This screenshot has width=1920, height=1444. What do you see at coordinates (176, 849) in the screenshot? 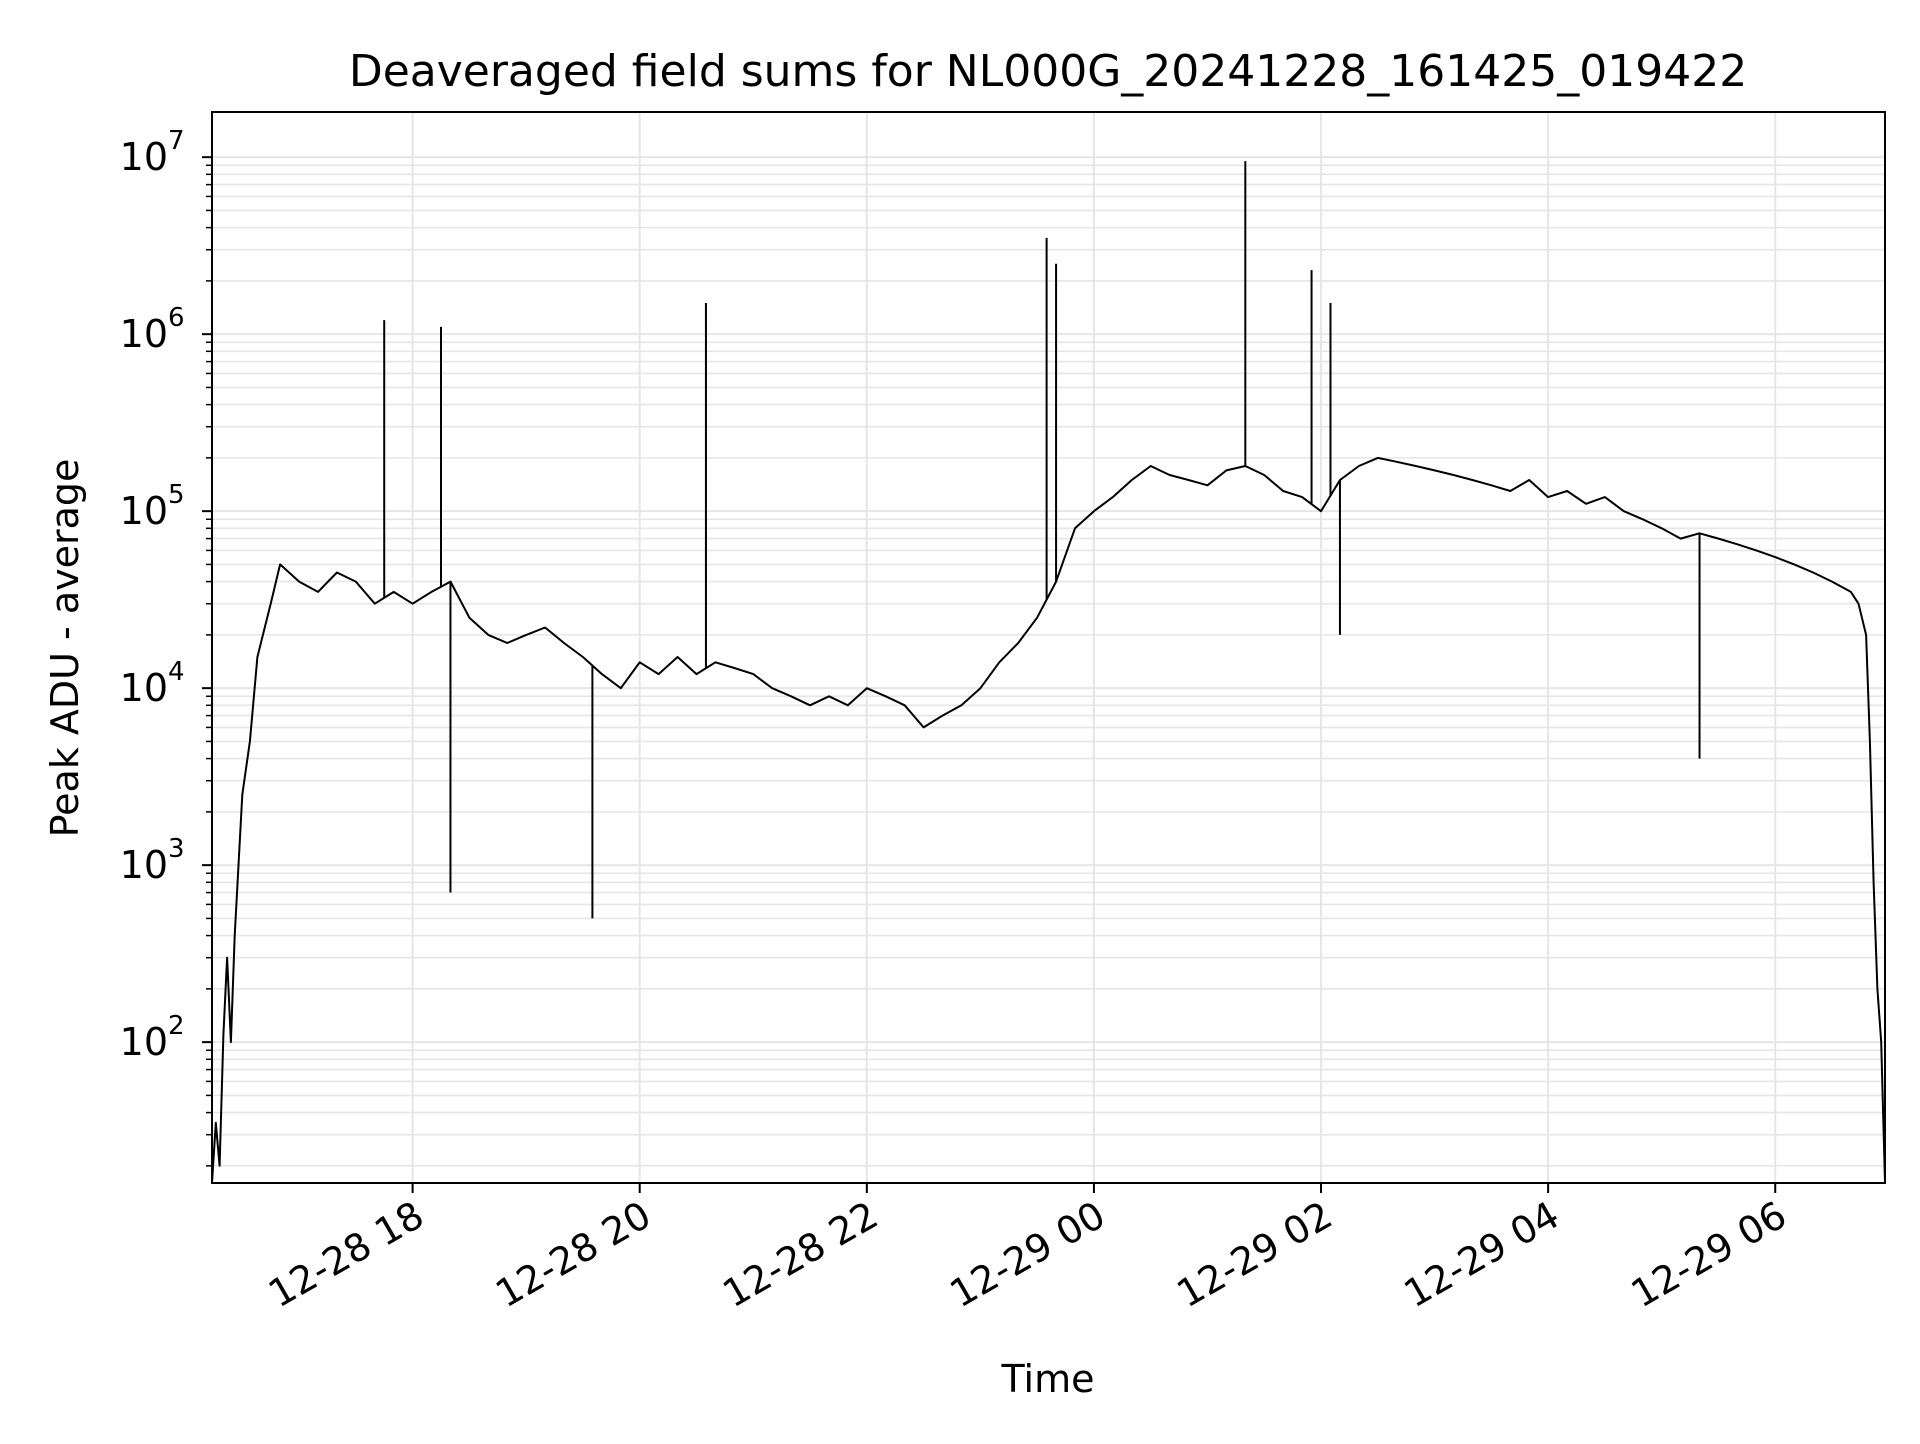
I see `y-tick-exponent: 3` at bounding box center [176, 849].